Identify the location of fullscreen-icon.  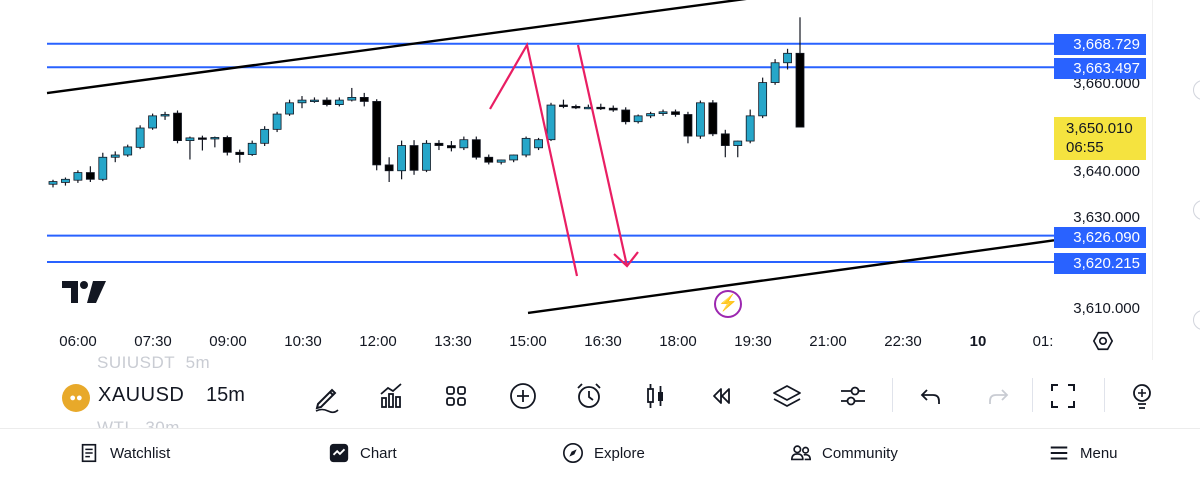
(1063, 396).